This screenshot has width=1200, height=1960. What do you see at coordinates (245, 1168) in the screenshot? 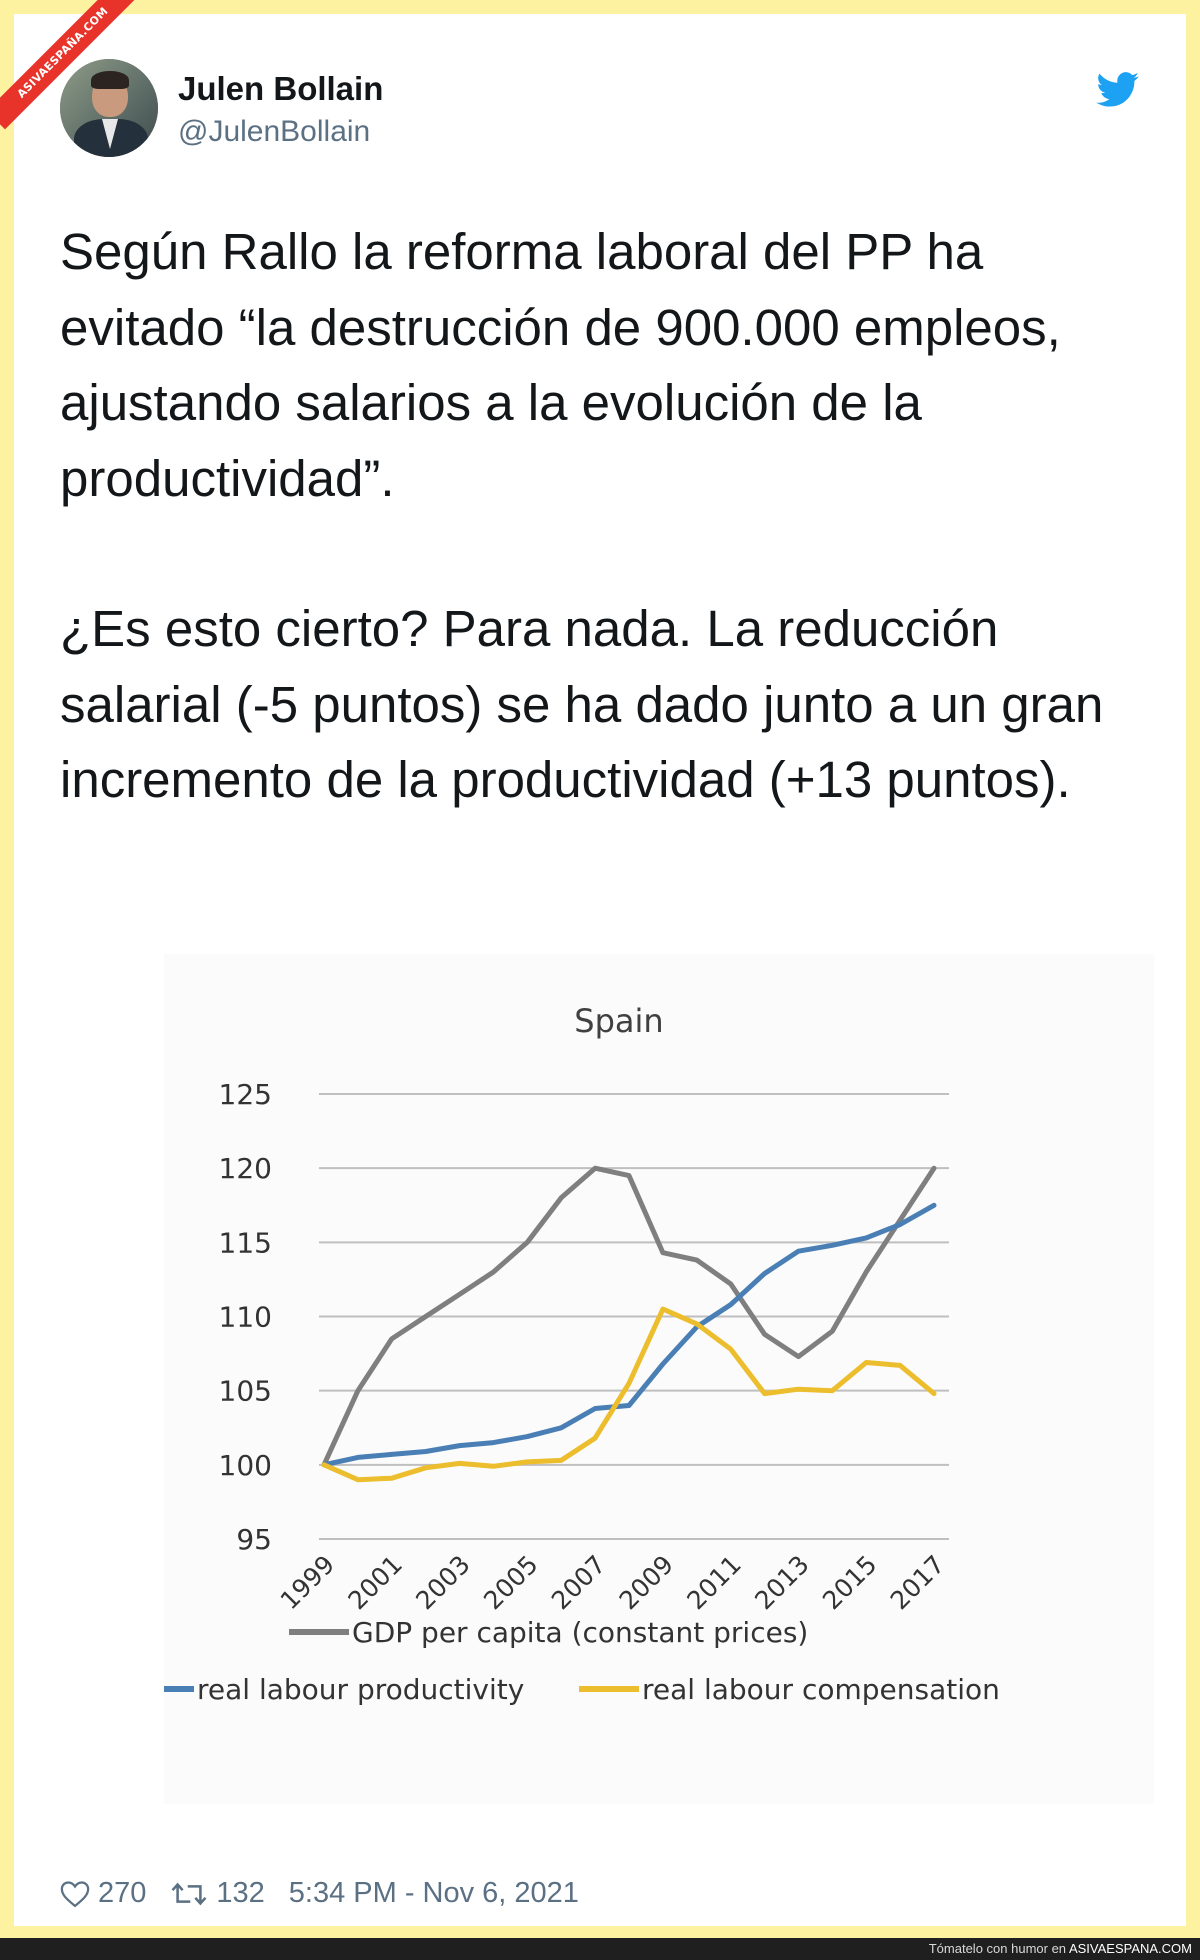
I see `y-tick-label-120: 120` at bounding box center [245, 1168].